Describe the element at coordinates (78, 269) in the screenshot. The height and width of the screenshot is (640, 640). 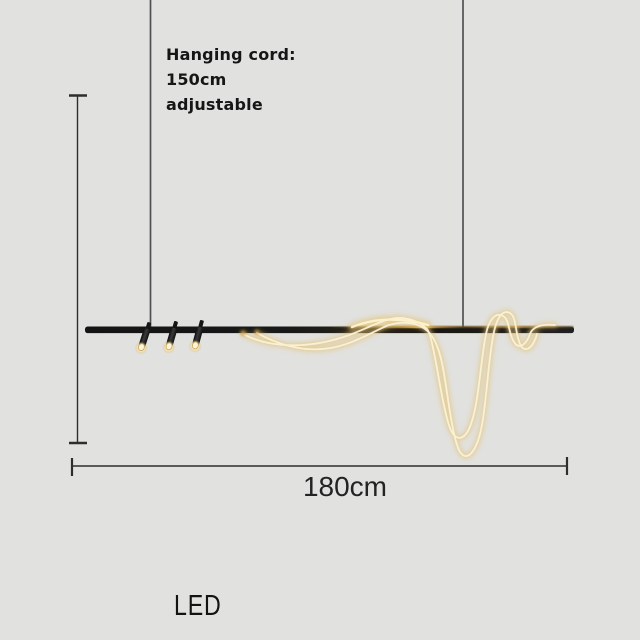
I see `height-dimension-line` at that location.